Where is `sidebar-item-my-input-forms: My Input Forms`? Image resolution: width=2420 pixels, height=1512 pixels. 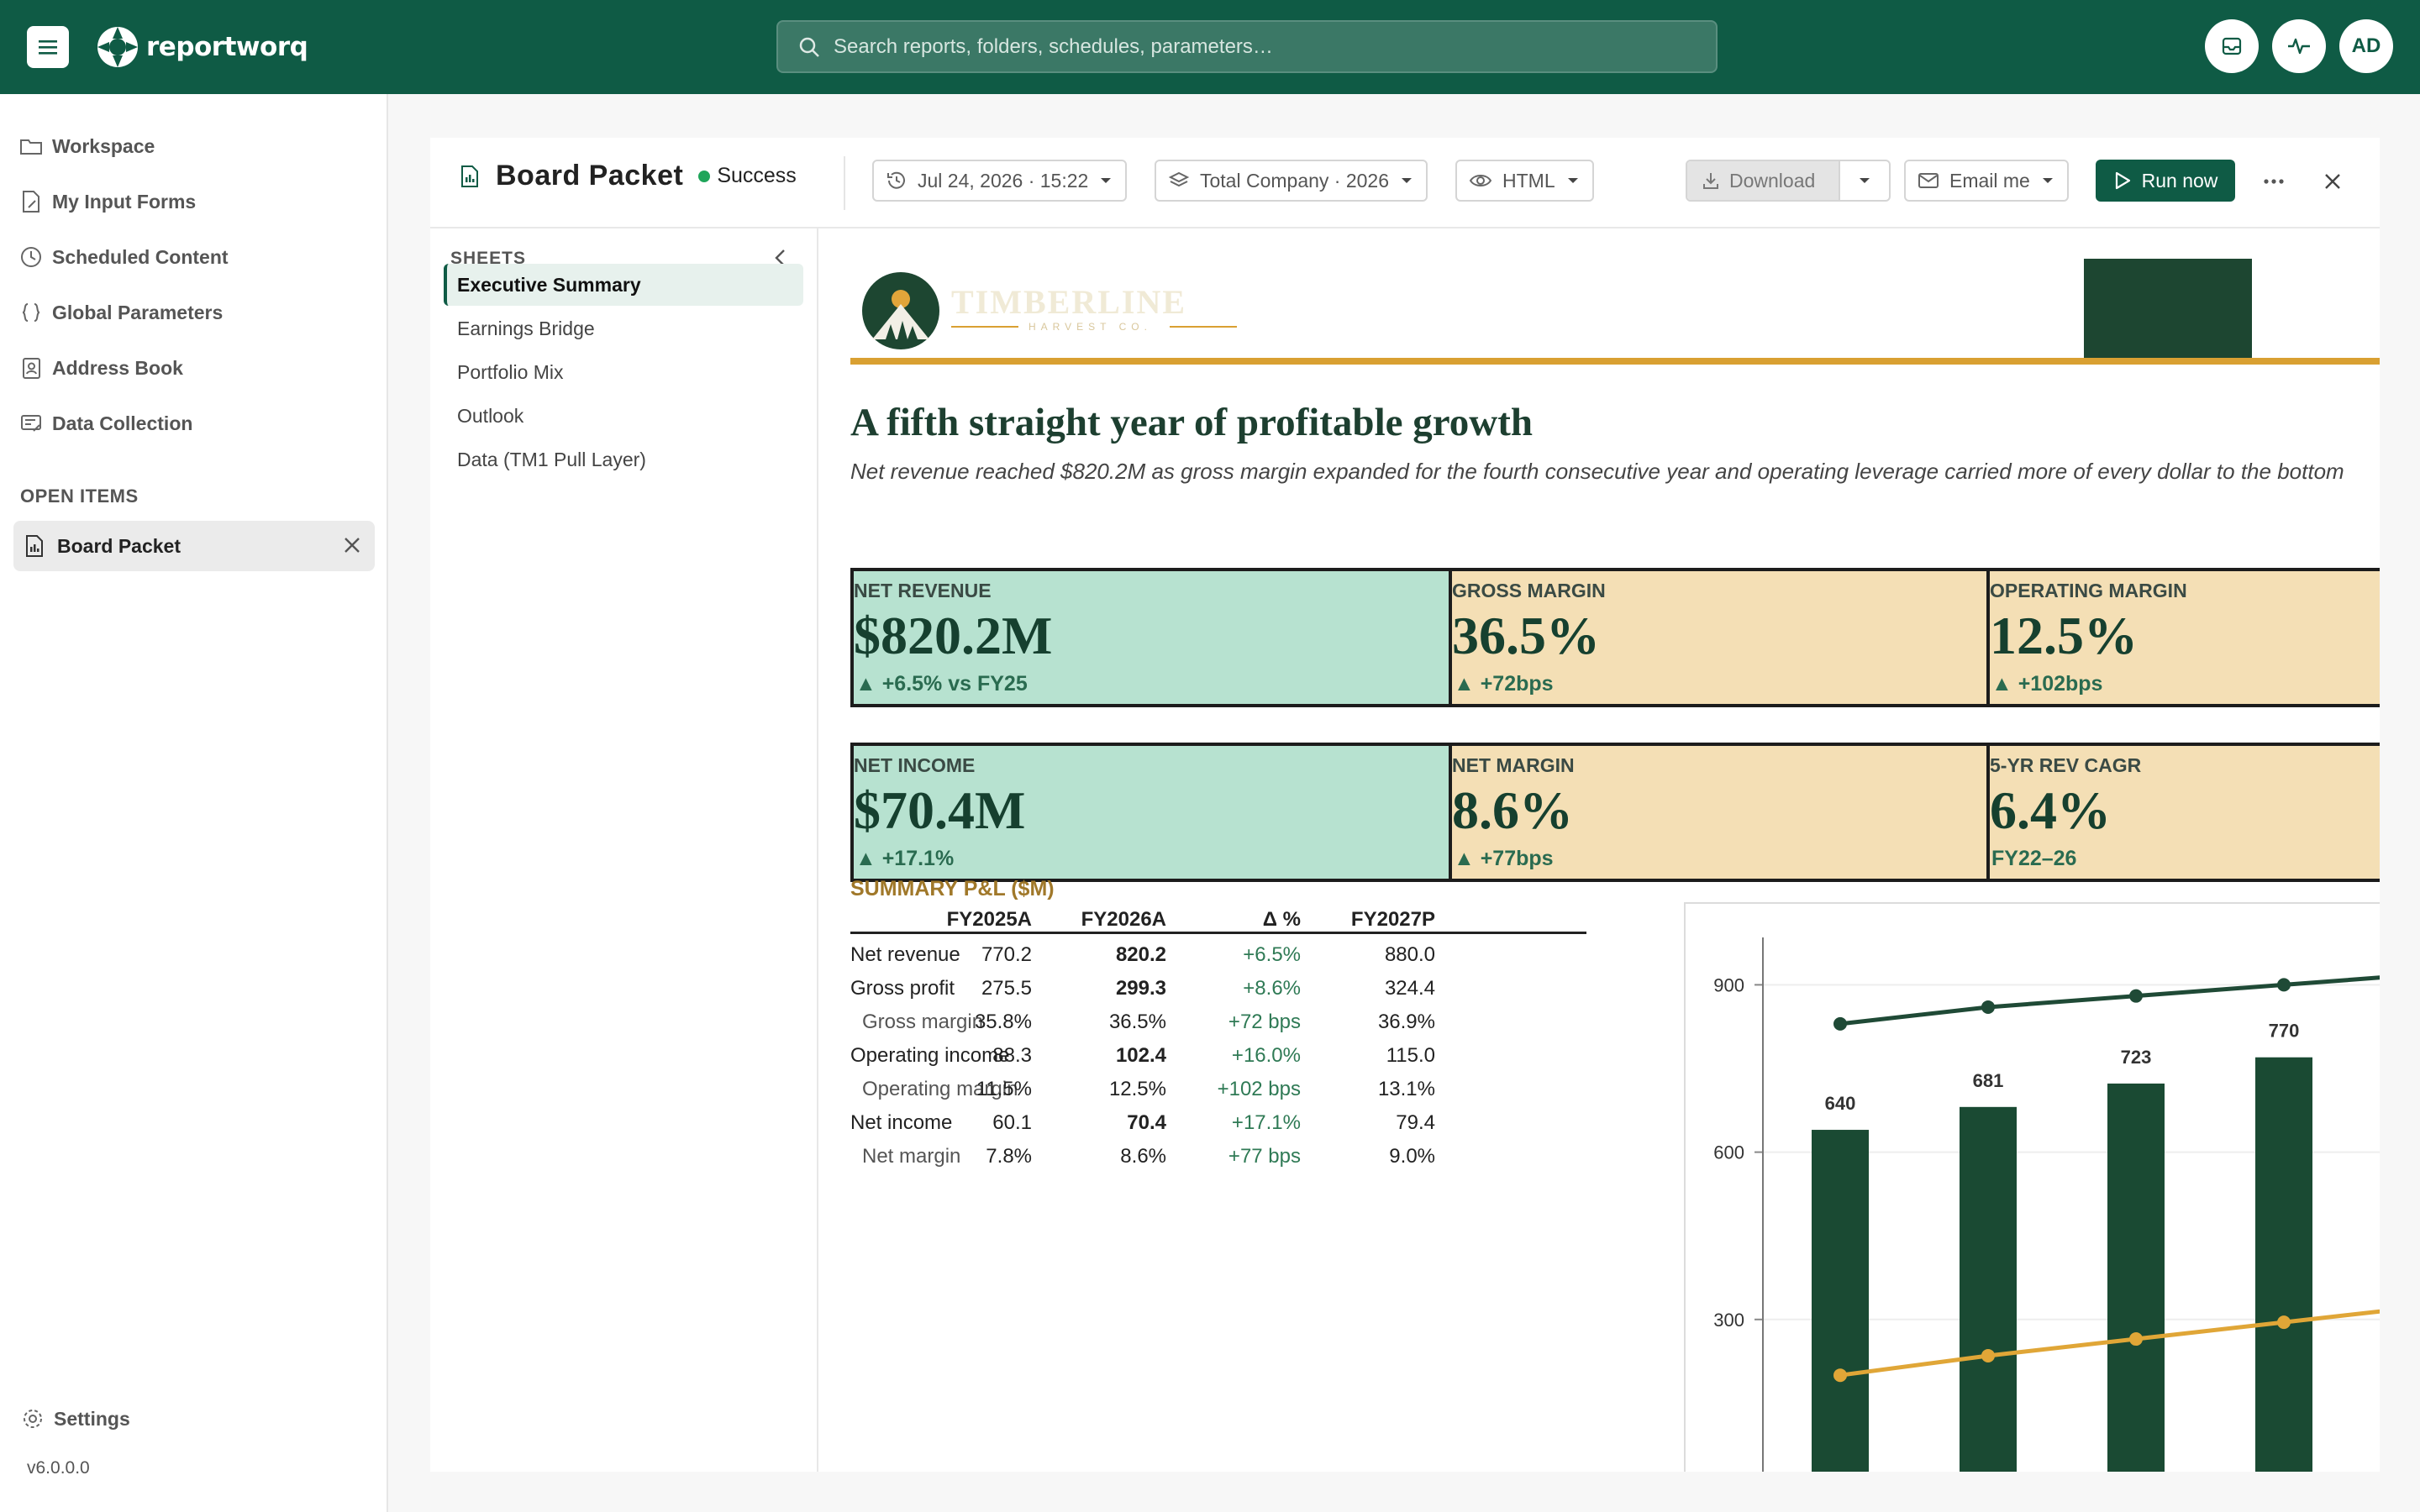
sidebar-item-my-input-forms: My Input Forms is located at coordinates (107, 201).